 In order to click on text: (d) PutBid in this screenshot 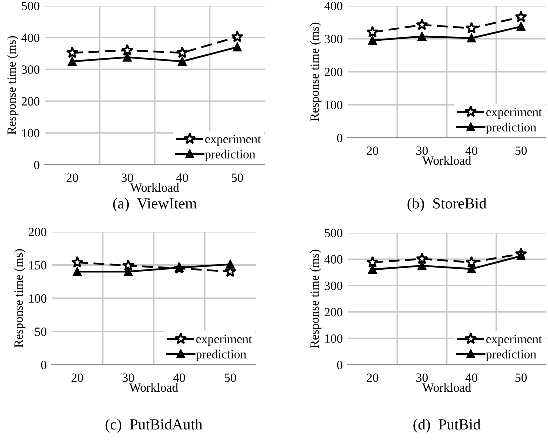, I will do `click(447, 426)`.